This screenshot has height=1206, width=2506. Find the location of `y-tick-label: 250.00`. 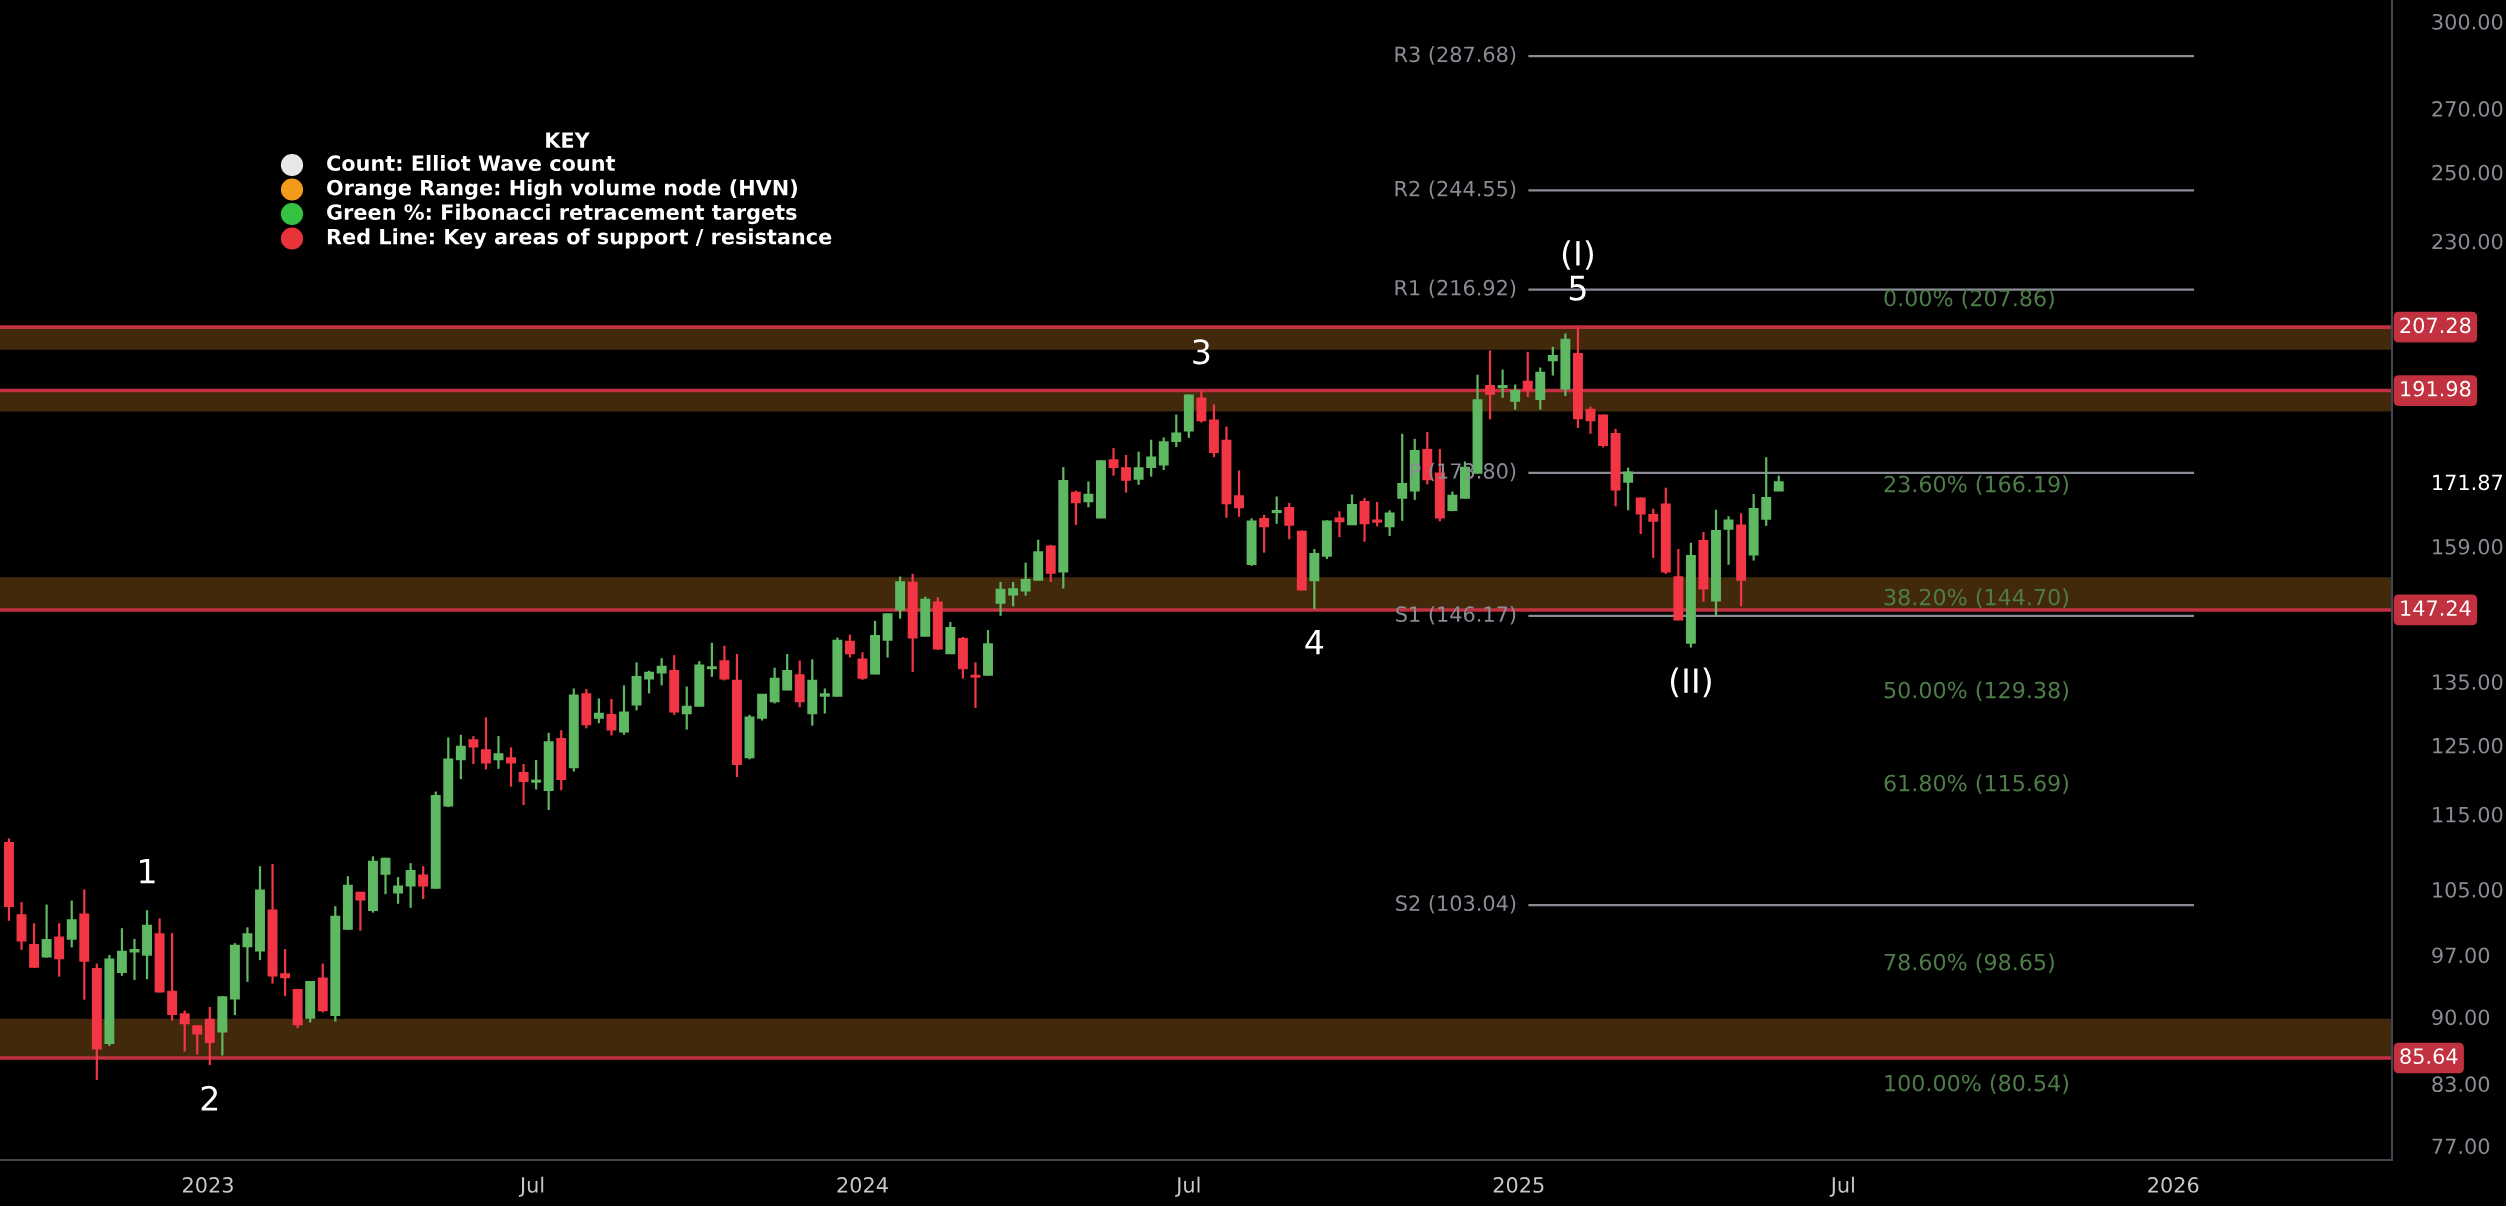

y-tick-label: 250.00 is located at coordinates (2467, 172).